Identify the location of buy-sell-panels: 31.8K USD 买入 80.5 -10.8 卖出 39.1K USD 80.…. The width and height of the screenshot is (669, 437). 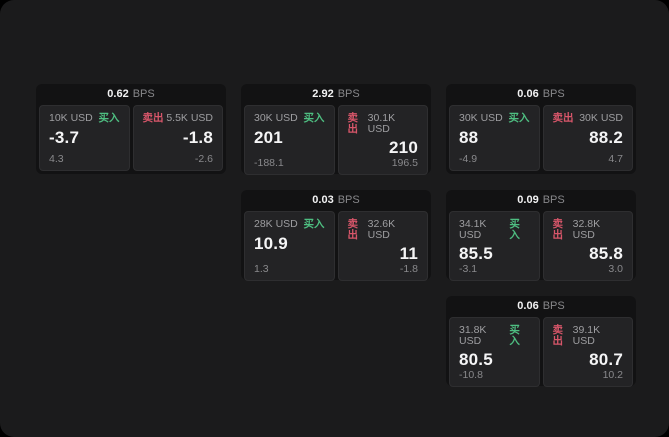
(541, 352).